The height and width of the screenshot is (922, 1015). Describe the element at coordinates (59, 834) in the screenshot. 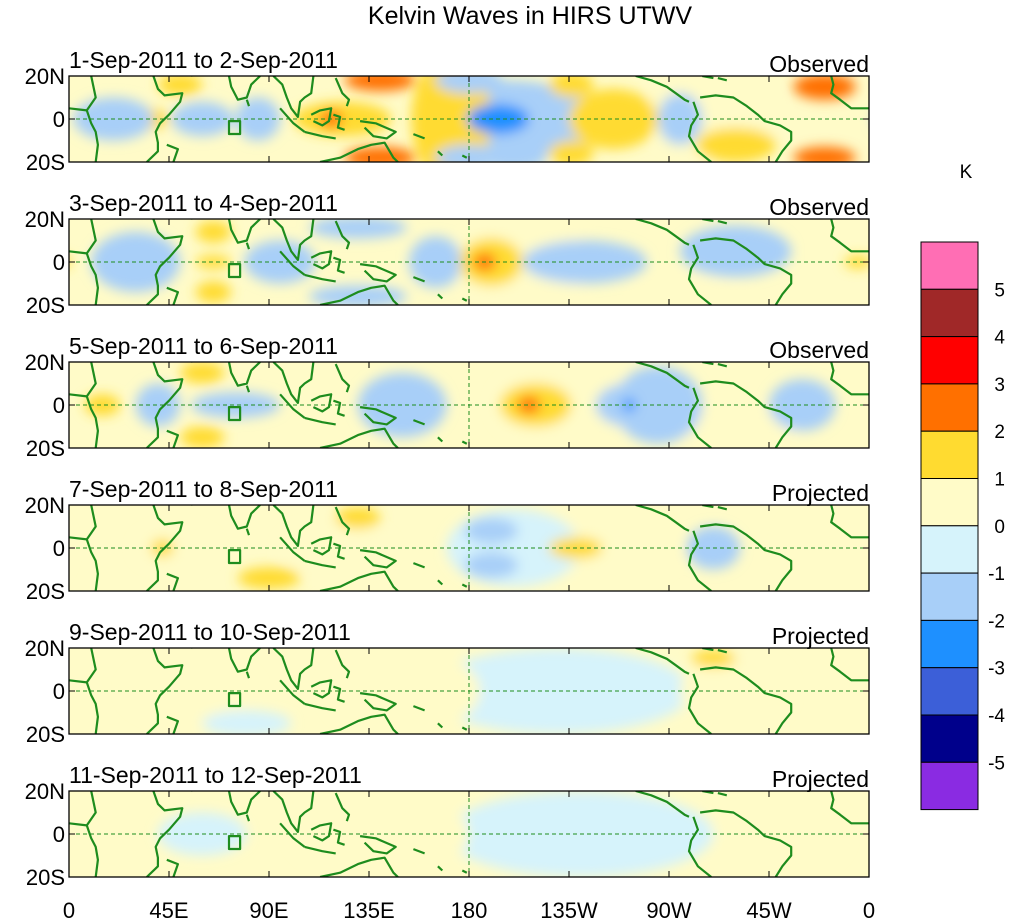

I see `lat-tick-label: 0` at that location.